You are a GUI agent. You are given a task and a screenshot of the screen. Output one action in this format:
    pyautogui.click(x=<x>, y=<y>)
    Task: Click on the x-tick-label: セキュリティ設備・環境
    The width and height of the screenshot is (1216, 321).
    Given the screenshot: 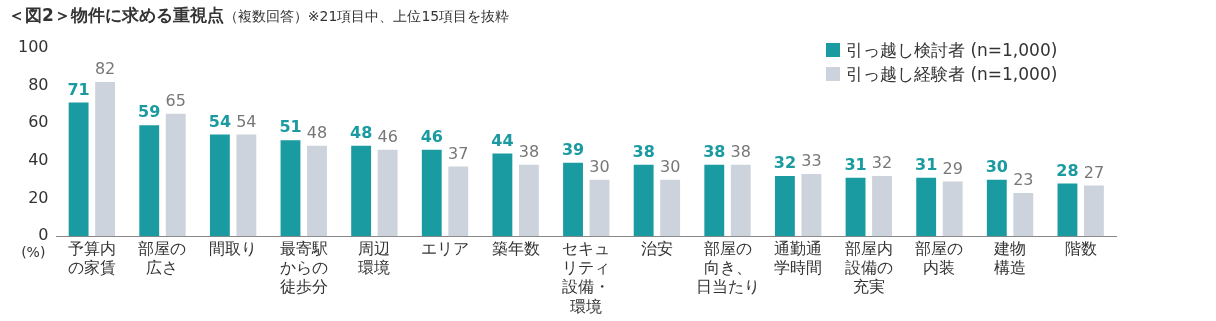 What is the action you would take?
    pyautogui.click(x=586, y=277)
    